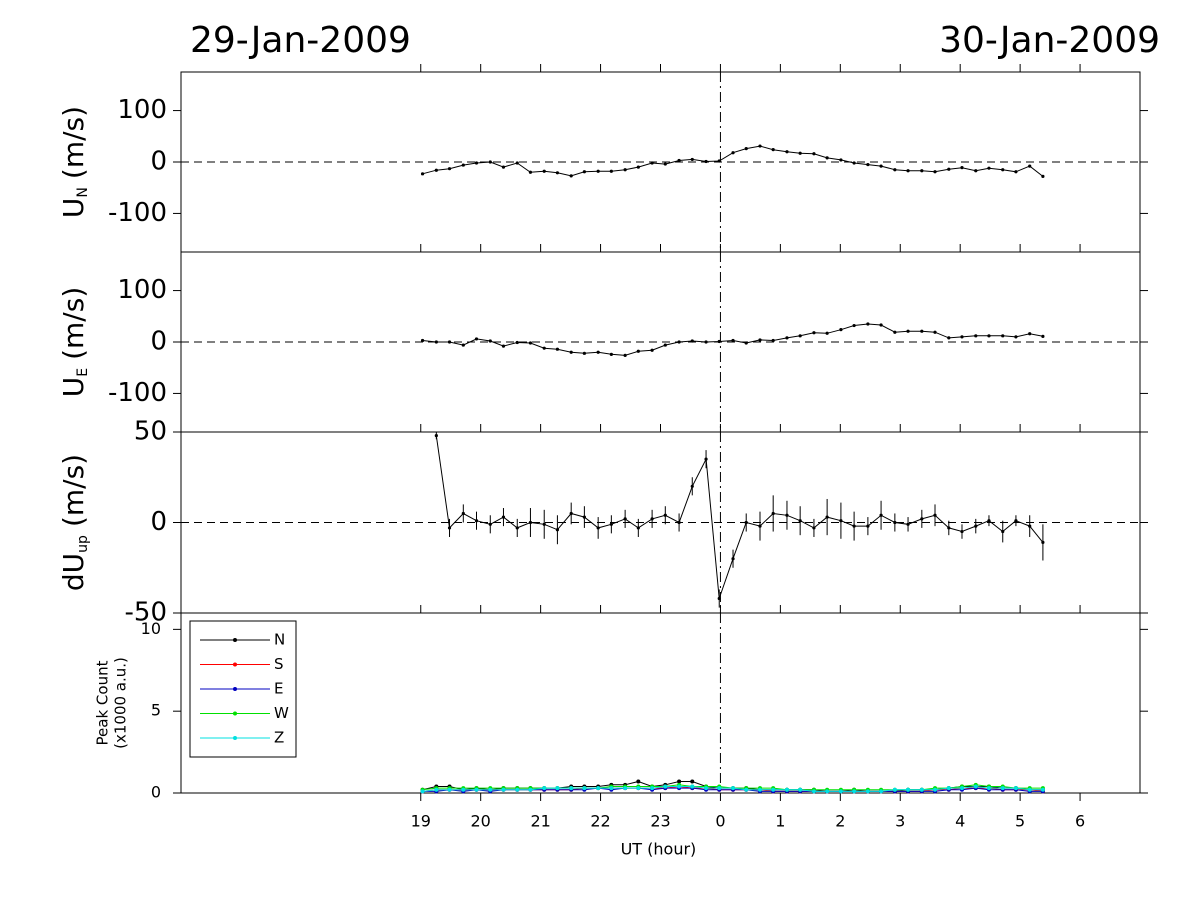  What do you see at coordinates (83, 192) in the screenshot?
I see `y-label-sub: N` at bounding box center [83, 192].